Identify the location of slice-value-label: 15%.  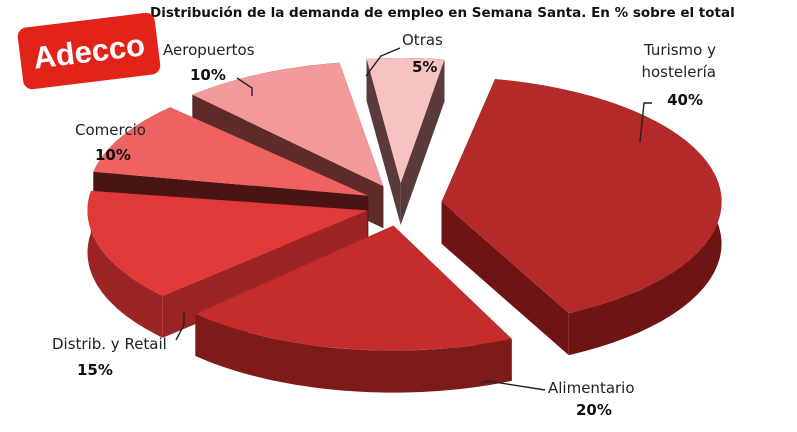
(95, 370).